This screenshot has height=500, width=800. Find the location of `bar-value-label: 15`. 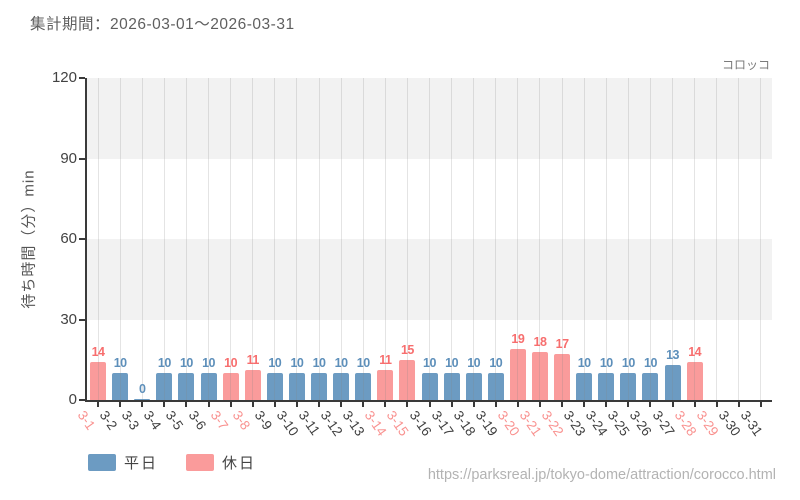

bar-value-label: 15 is located at coordinates (407, 349).